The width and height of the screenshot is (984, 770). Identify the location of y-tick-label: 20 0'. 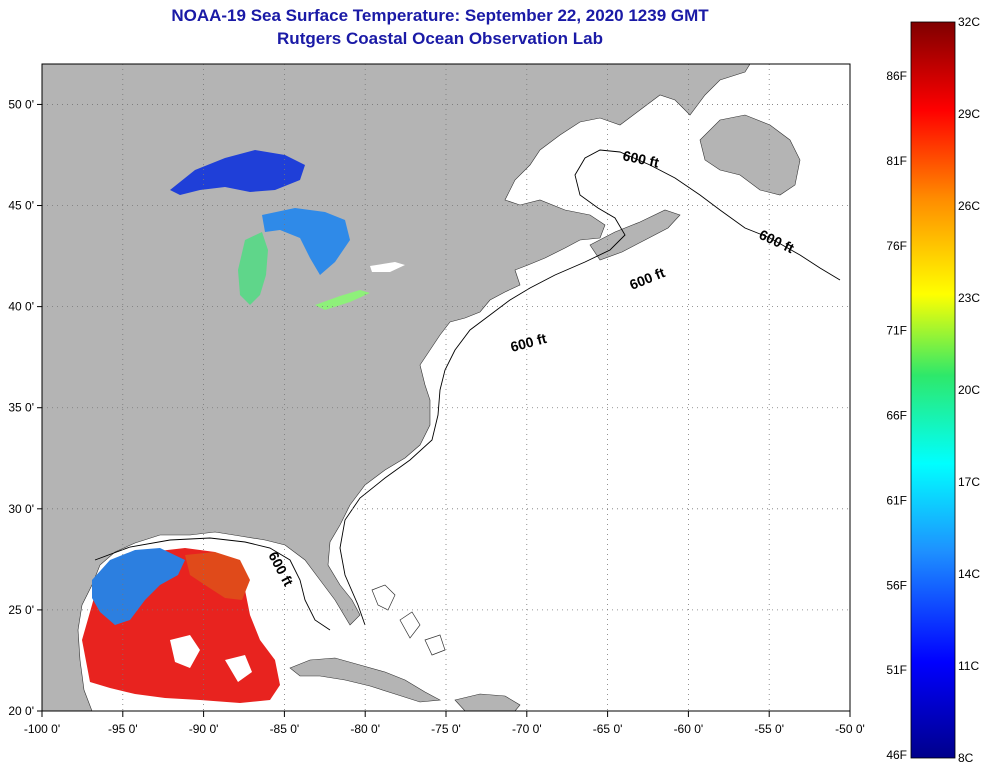
(21, 711).